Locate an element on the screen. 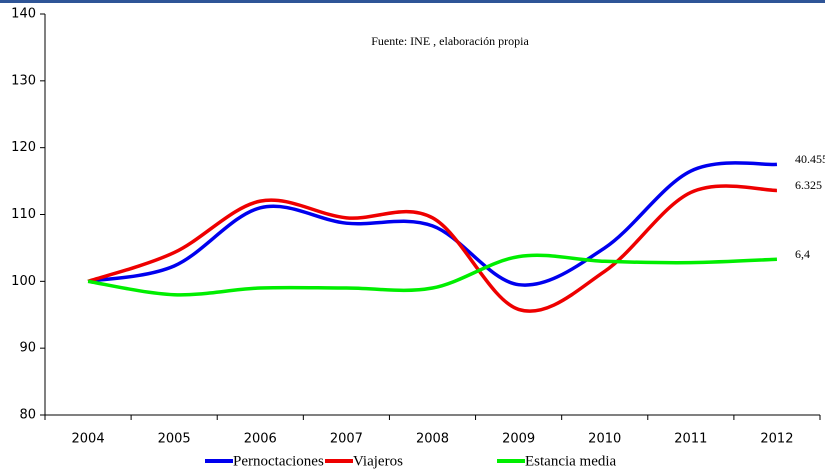 The height and width of the screenshot is (470, 825). y-tick-label: 80 is located at coordinates (27, 415).